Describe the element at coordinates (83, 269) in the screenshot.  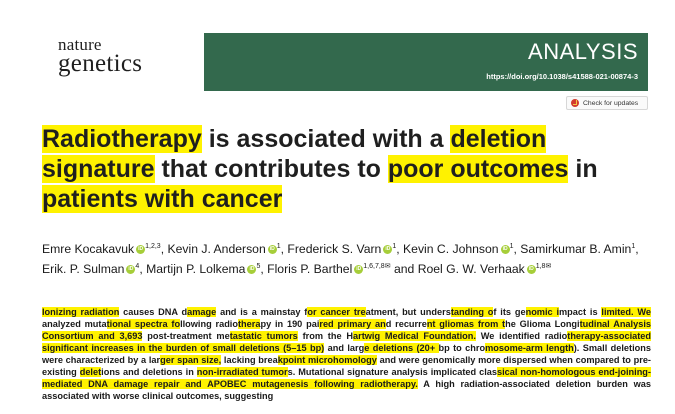
I see `author-name: Erik. P. Sulman` at that location.